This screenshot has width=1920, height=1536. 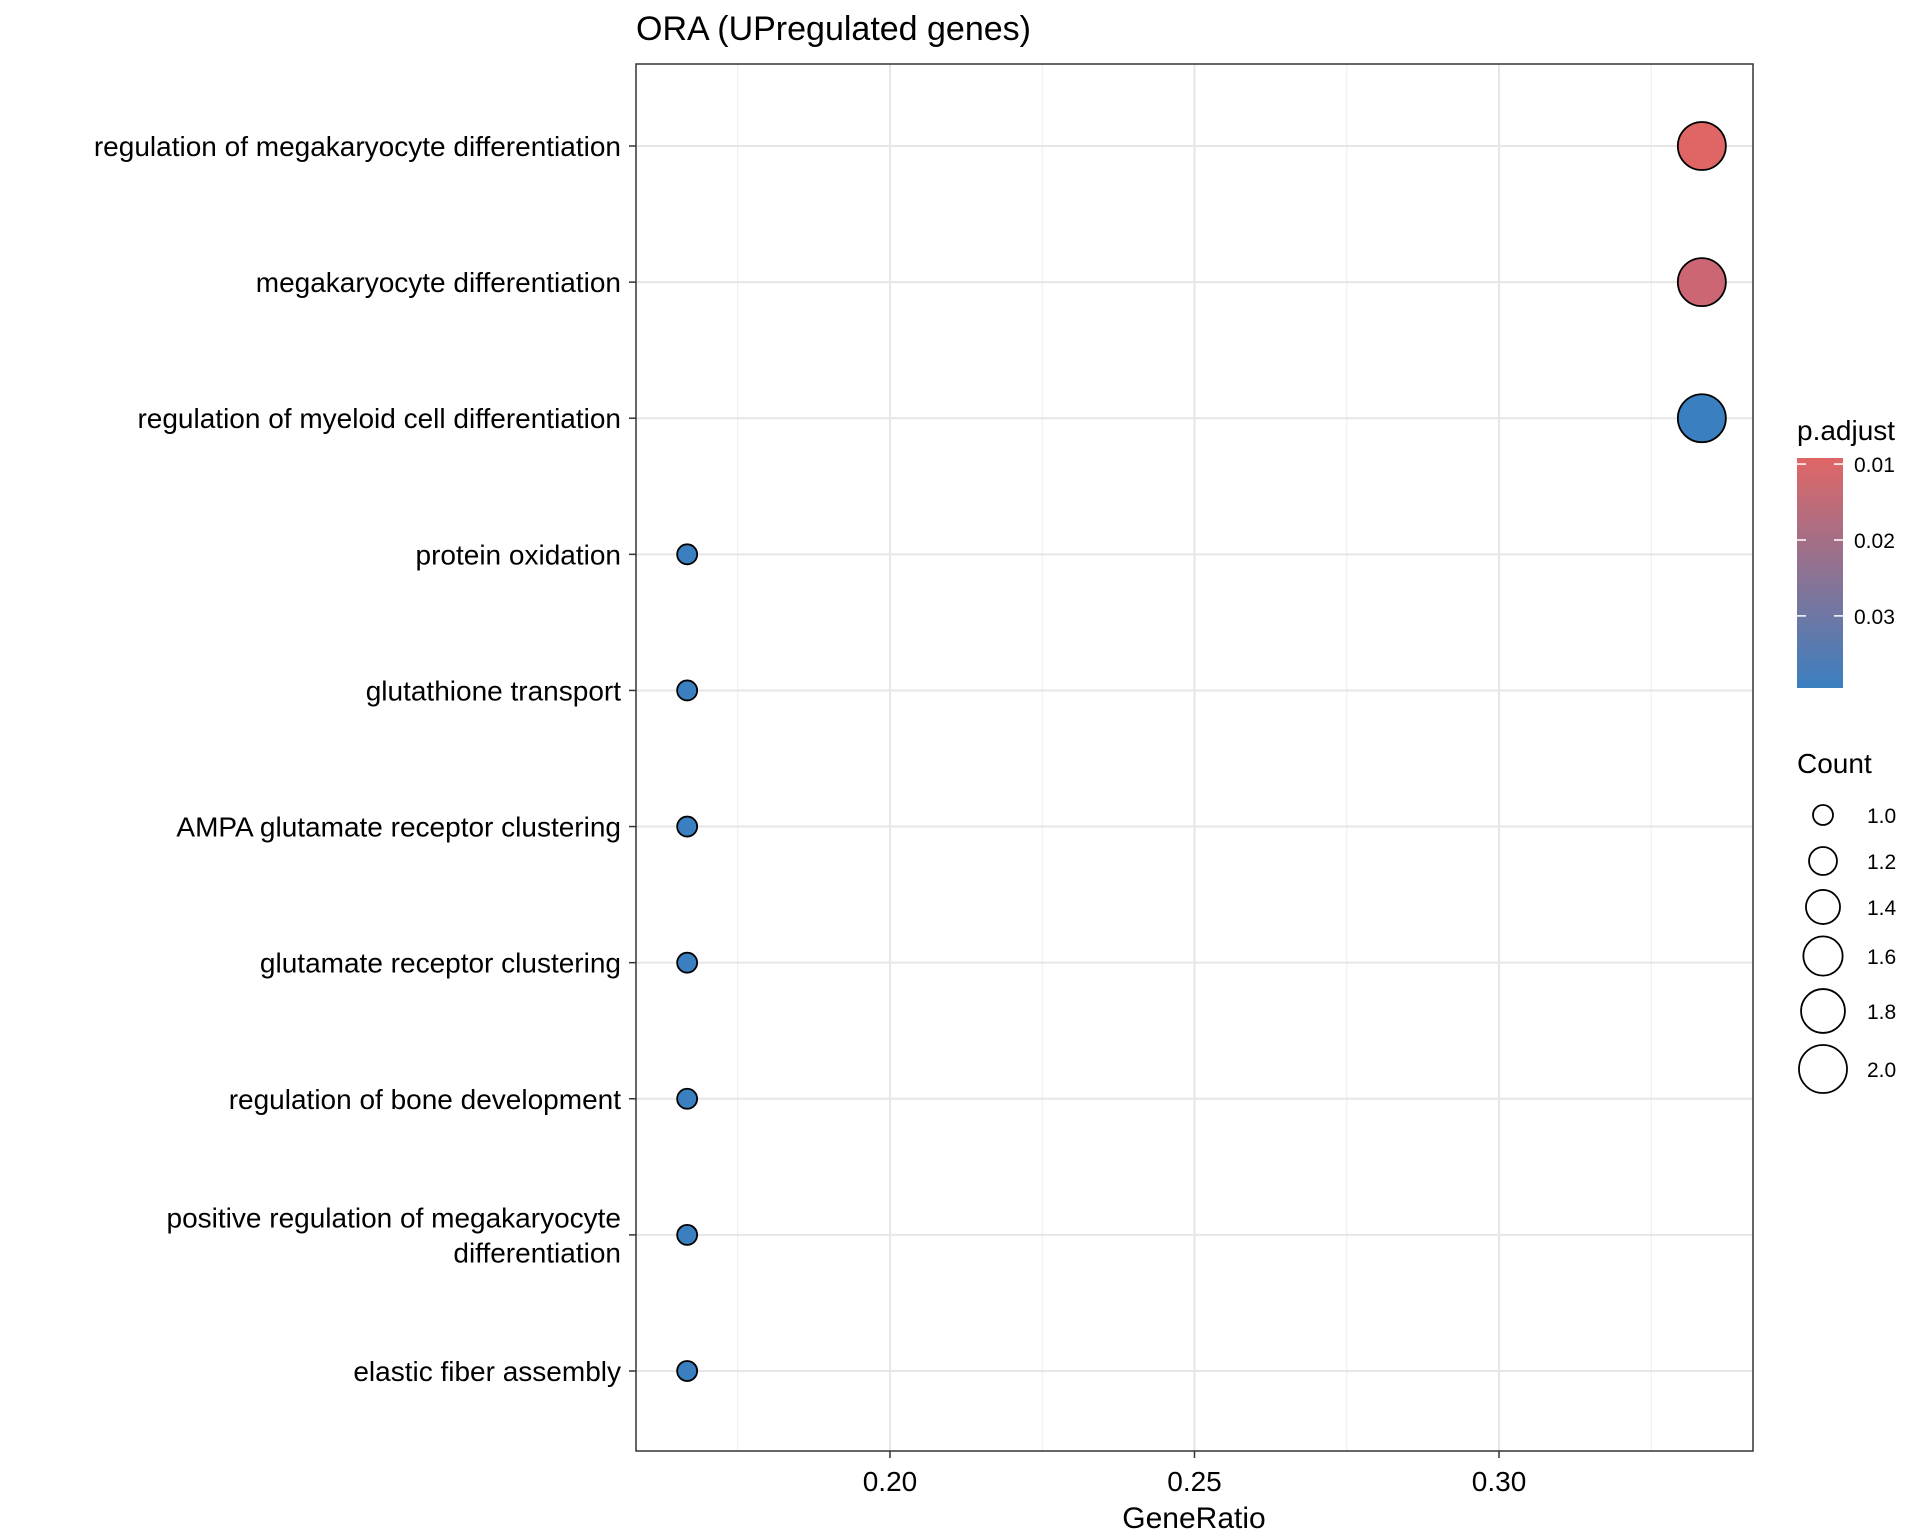 I want to click on y-tick-label: protein oxidation, so click(x=518, y=554).